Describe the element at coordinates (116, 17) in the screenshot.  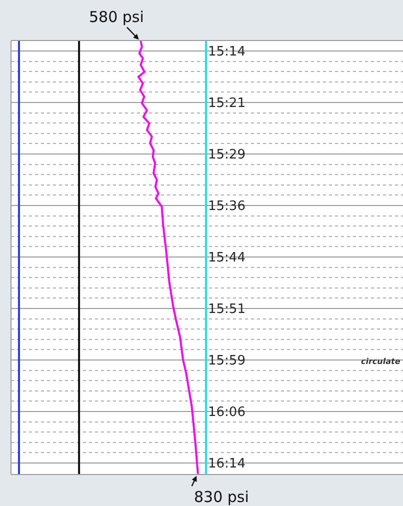
I see `annotation: 580 psi` at that location.